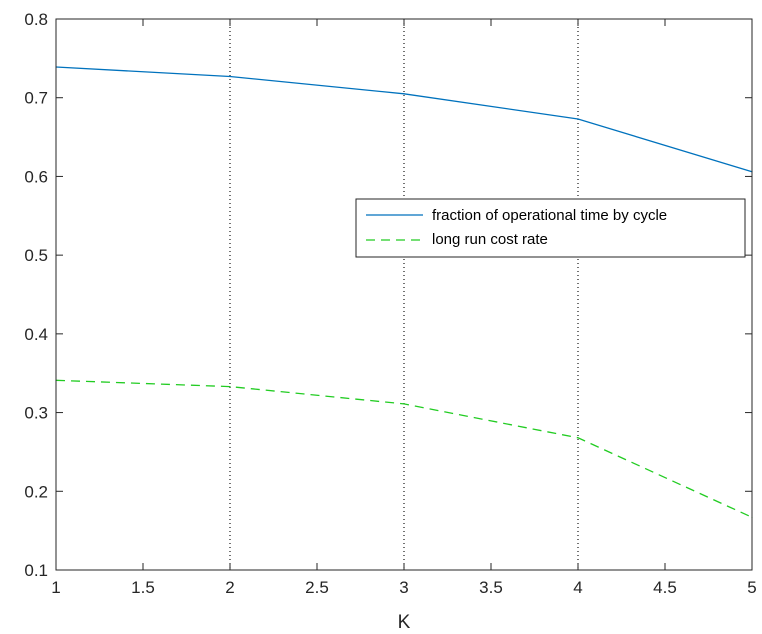 This screenshot has width=762, height=634. What do you see at coordinates (404, 622) in the screenshot?
I see `x-axis-label: K` at bounding box center [404, 622].